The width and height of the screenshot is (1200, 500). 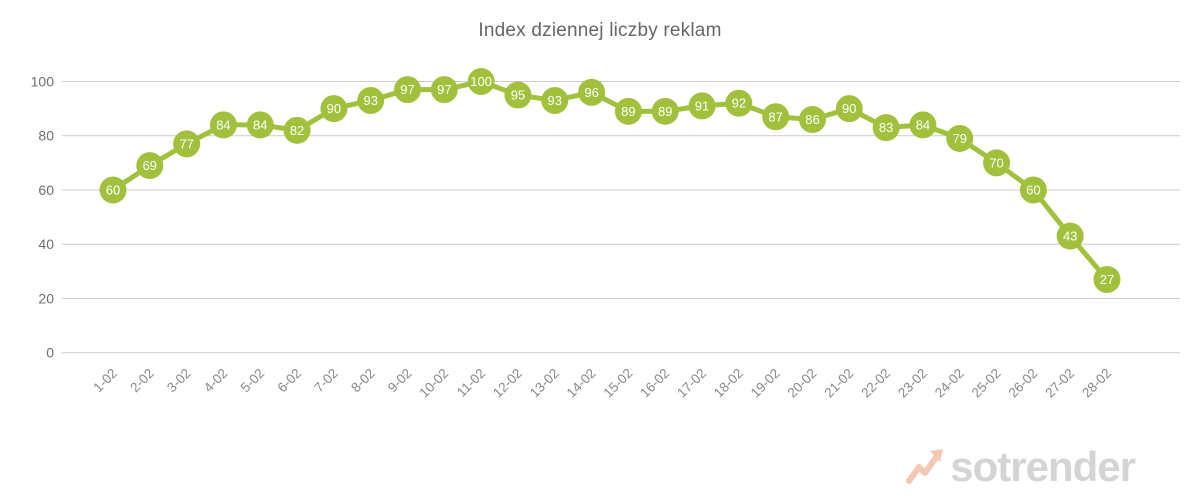 I want to click on x-tick-label: 28-02, so click(x=1096, y=383).